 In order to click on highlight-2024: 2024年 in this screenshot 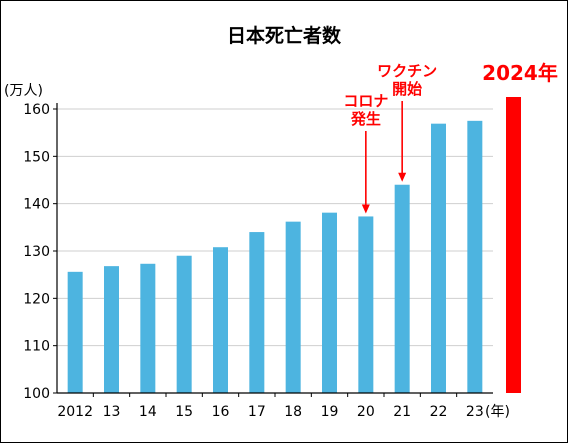, I will do `click(520, 227)`.